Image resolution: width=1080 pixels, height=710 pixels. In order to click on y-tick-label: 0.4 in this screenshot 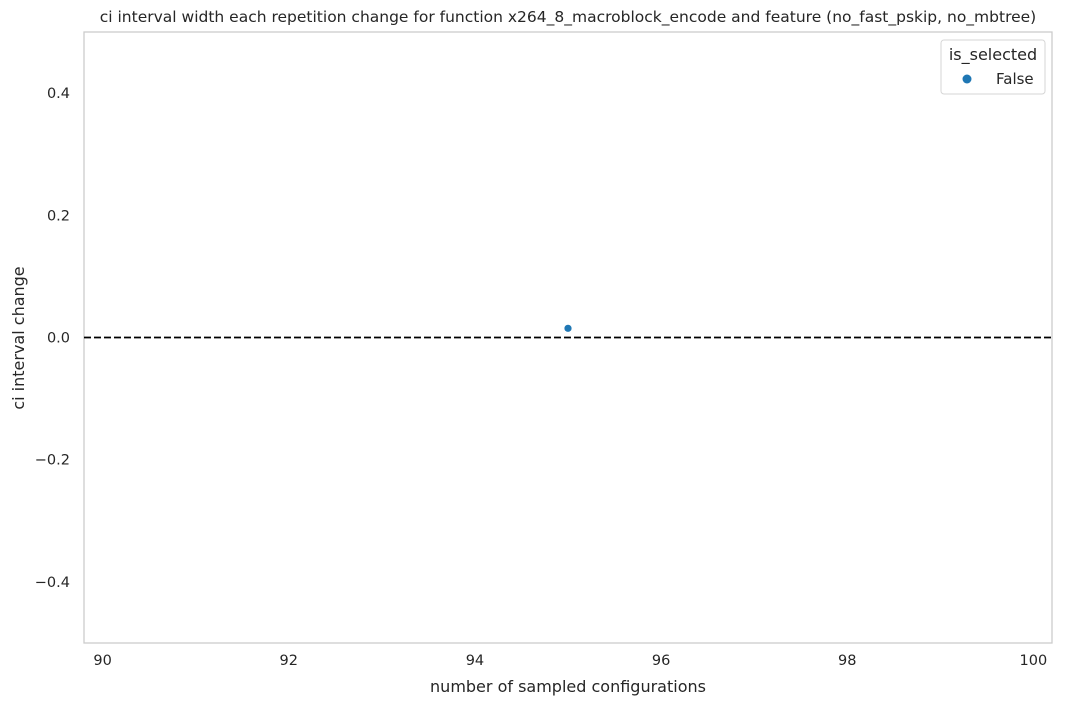, I will do `click(58, 94)`.